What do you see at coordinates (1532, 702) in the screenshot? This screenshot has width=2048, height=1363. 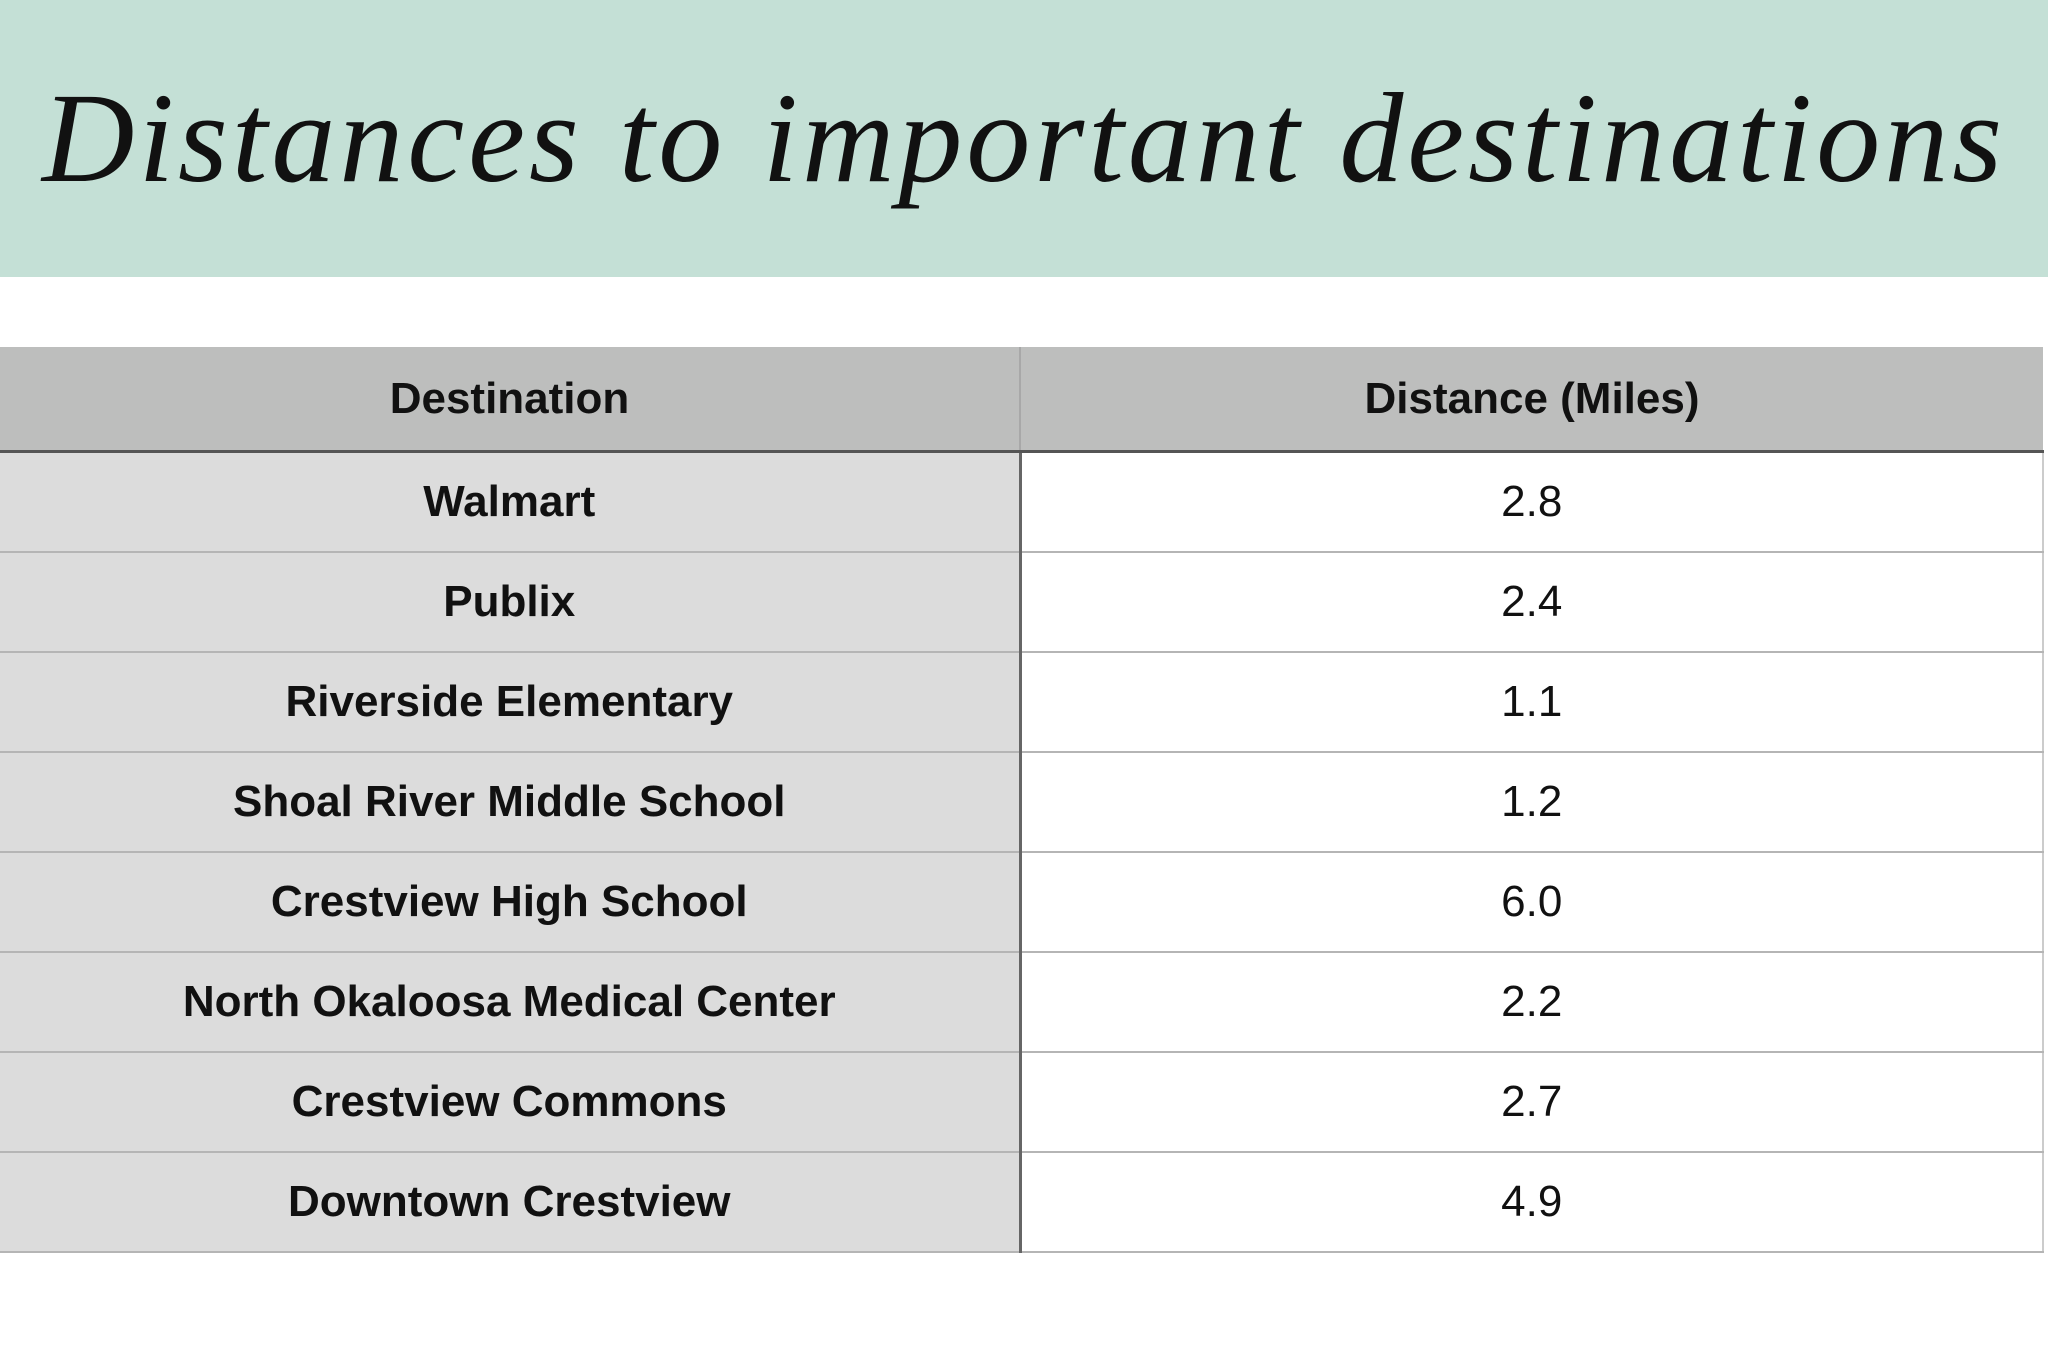 I see `distance-cell: 1.1` at bounding box center [1532, 702].